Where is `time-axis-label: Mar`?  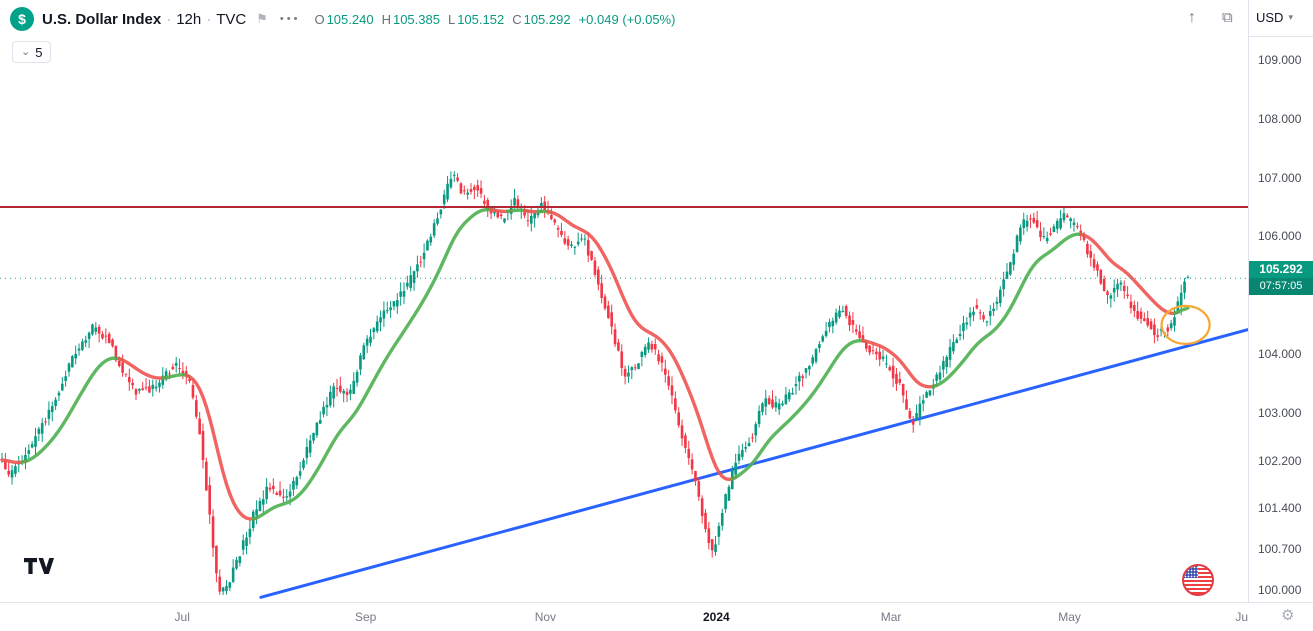 time-axis-label: Mar is located at coordinates (891, 617).